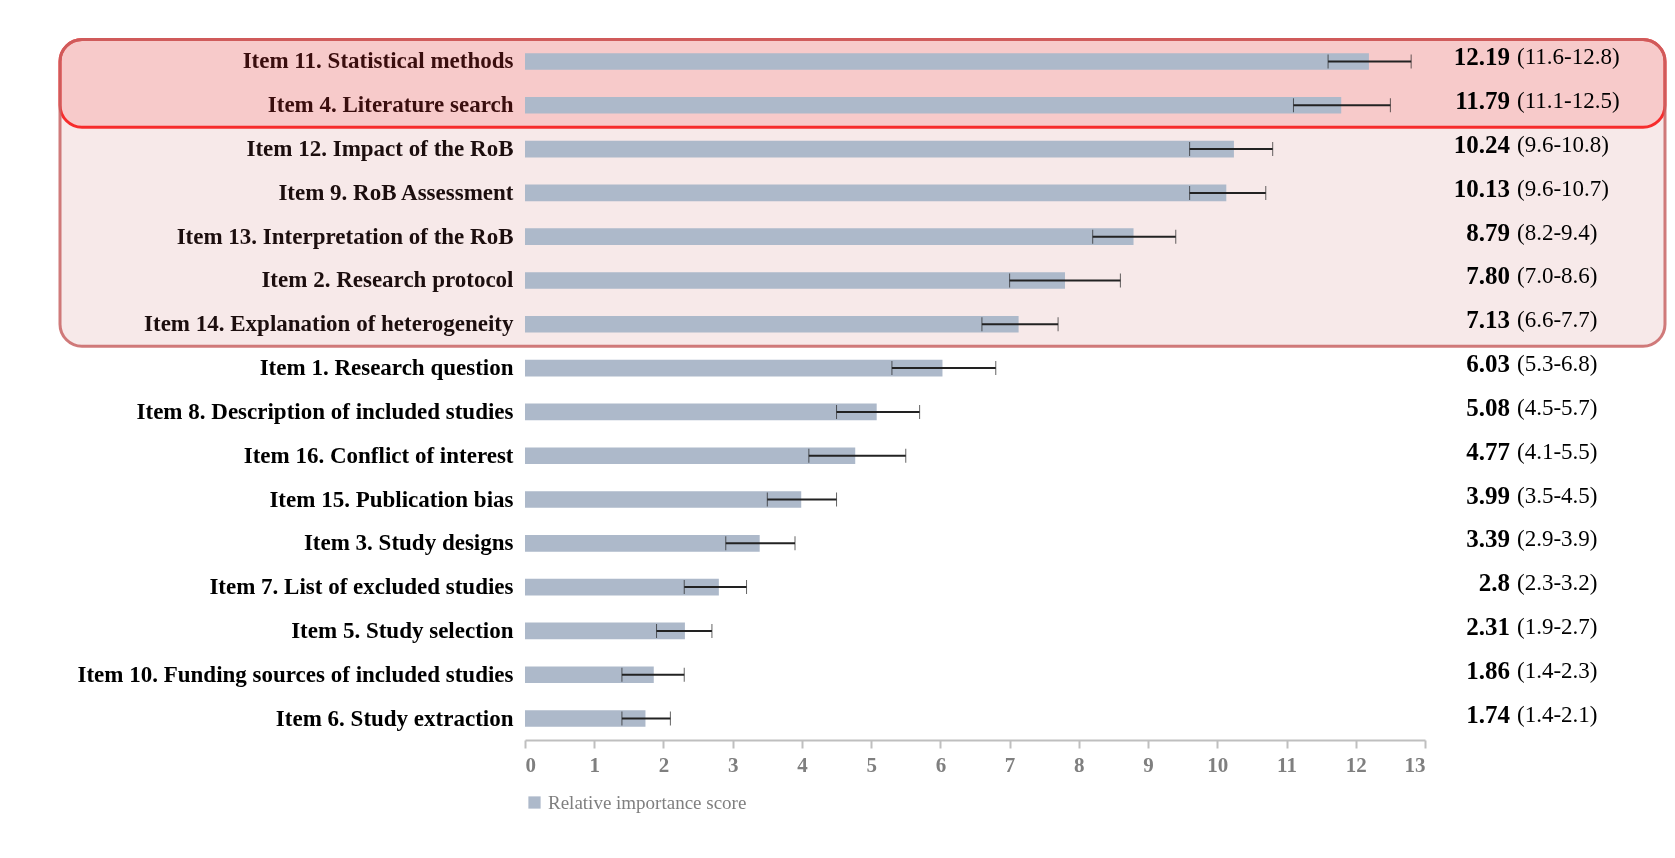 The width and height of the screenshot is (1675, 858). Describe the element at coordinates (390, 105) in the screenshot. I see `y-tick-label: Item 4. Literature search` at that location.